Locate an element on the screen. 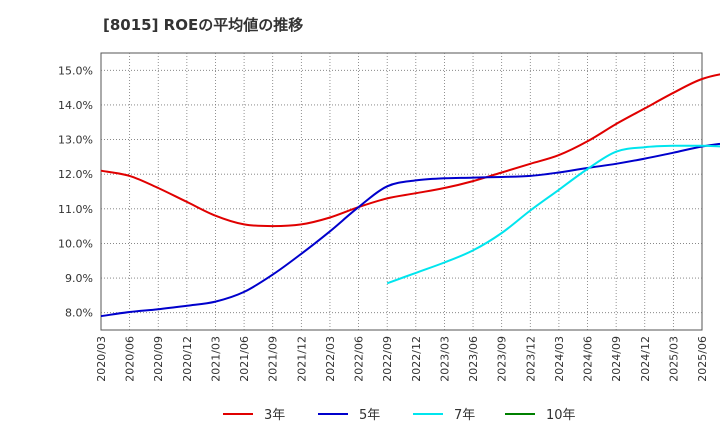  x-tick-label: 2023/09 is located at coordinates (502, 359).